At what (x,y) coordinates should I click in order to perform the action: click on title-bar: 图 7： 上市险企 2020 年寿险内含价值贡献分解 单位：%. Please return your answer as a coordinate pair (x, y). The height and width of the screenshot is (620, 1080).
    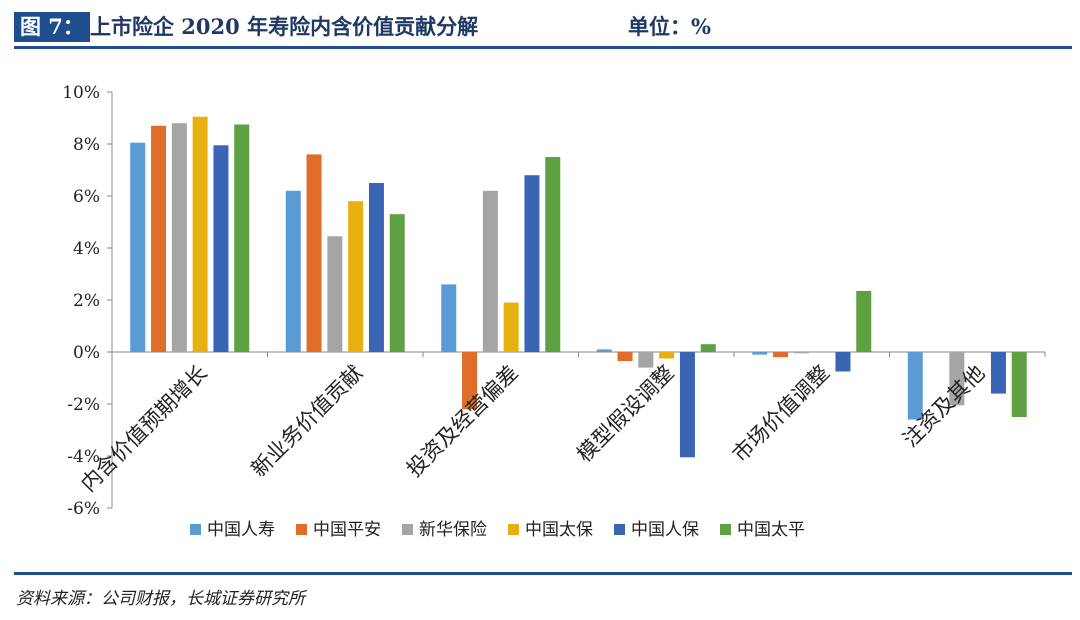
    Looking at the image, I should click on (543, 28).